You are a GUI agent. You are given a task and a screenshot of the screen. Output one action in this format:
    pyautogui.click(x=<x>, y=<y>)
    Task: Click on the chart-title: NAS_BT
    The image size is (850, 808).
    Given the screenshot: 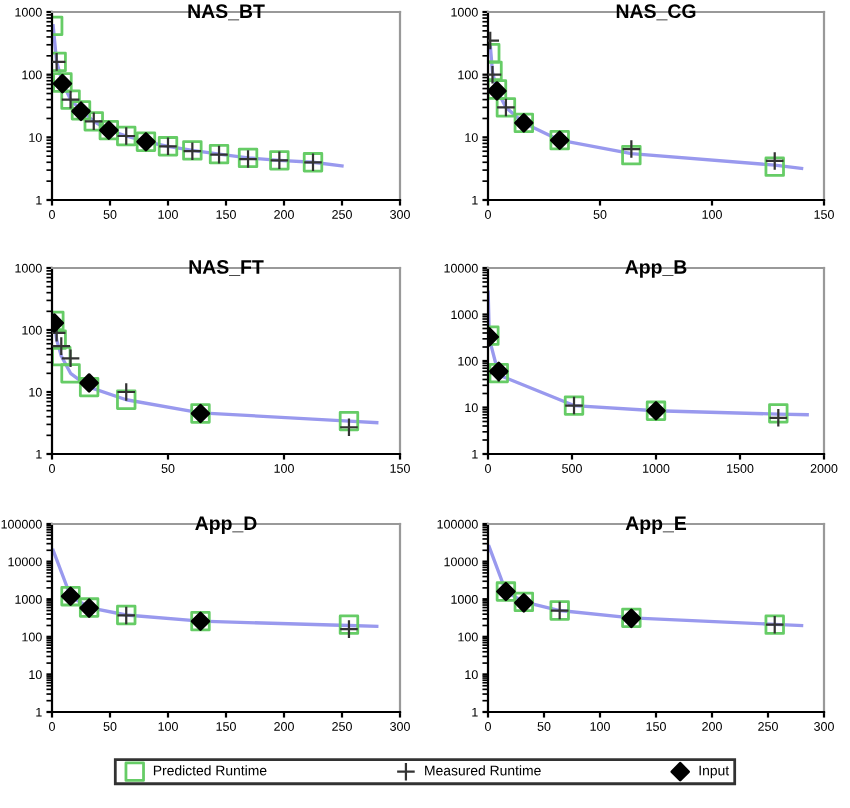 What is the action you would take?
    pyautogui.click(x=226, y=12)
    